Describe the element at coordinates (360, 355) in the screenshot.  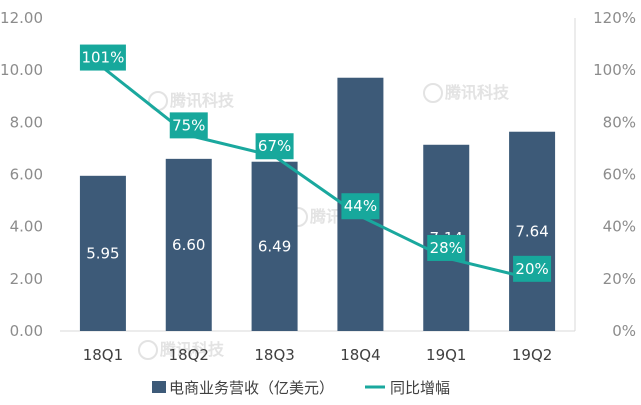
I see `category-label: 18Q4` at that location.